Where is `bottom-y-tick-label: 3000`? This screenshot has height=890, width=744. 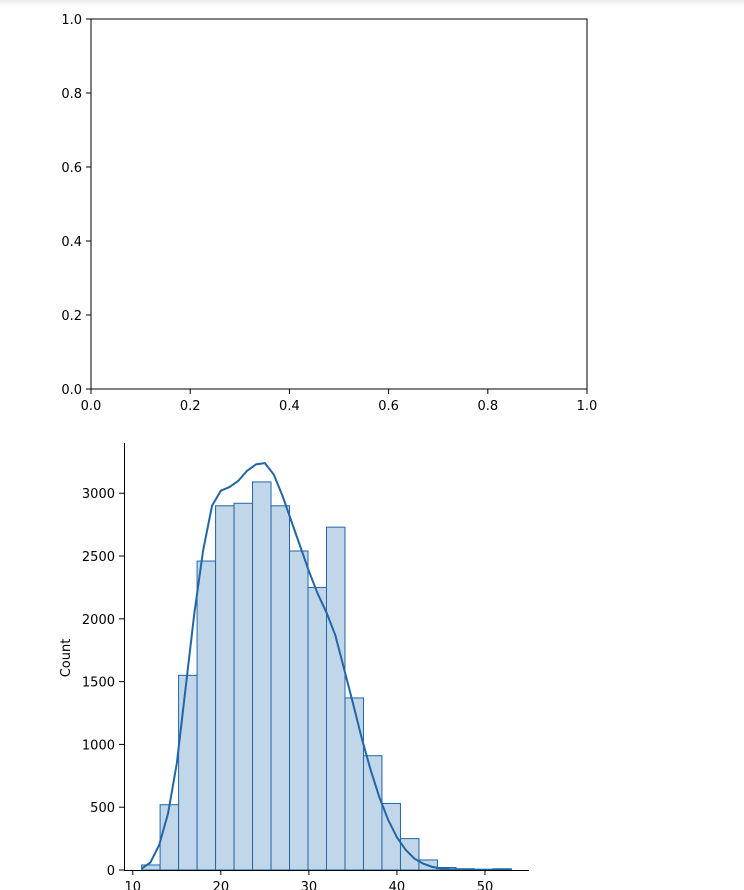 bottom-y-tick-label: 3000 is located at coordinates (98, 494).